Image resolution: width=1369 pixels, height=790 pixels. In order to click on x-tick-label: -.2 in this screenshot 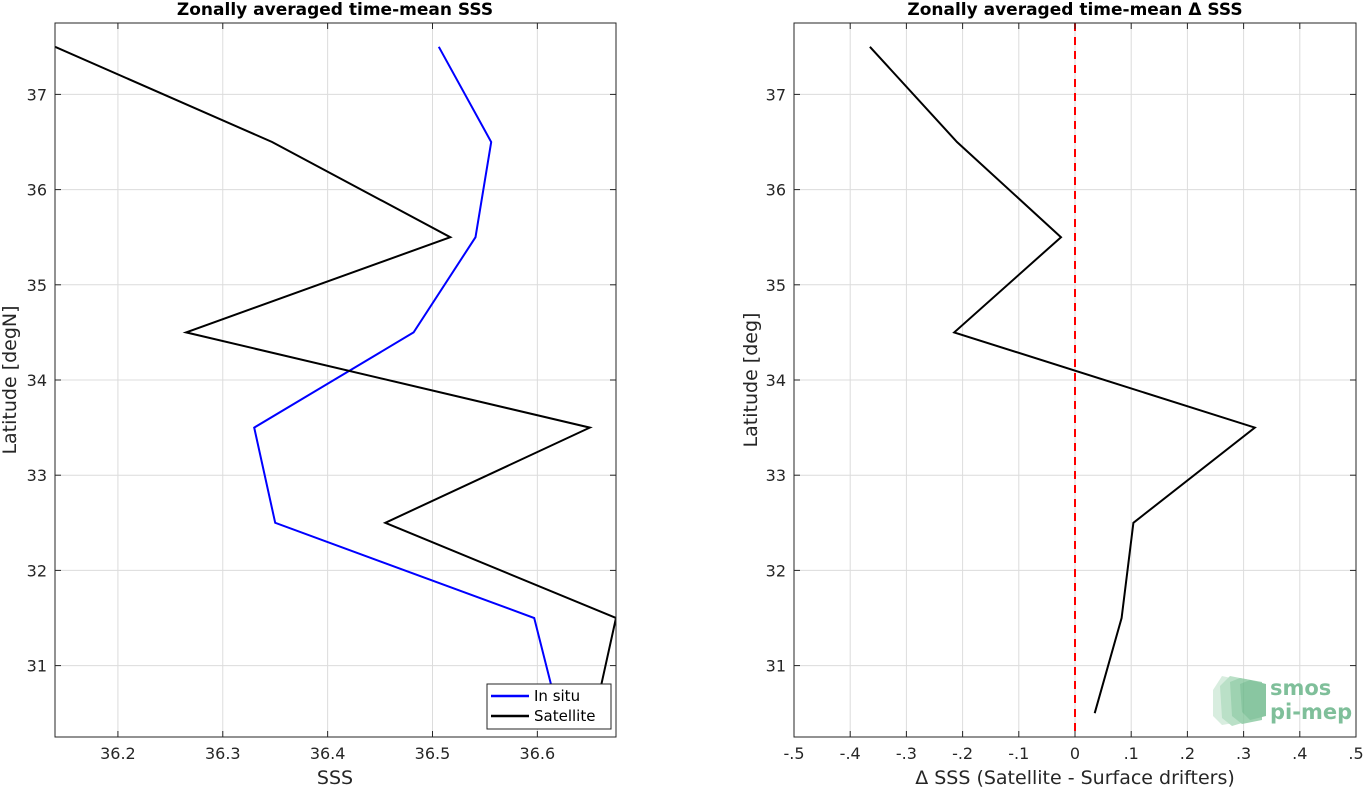, I will do `click(962, 753)`.